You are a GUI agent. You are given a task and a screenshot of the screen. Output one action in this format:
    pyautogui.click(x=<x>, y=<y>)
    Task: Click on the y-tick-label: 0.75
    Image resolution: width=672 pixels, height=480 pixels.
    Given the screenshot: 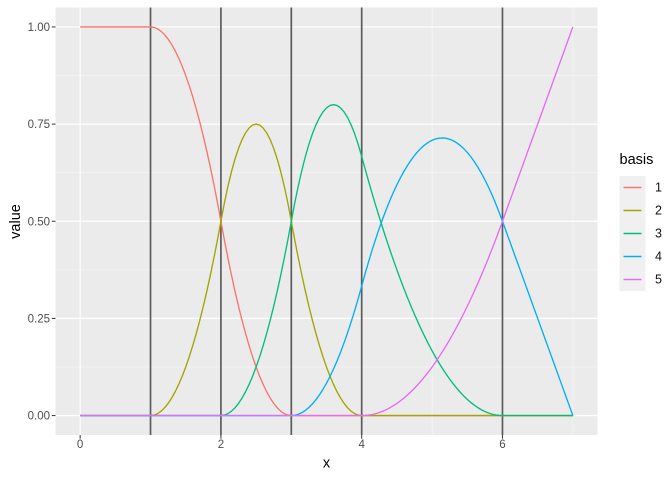 What is the action you would take?
    pyautogui.click(x=39, y=125)
    